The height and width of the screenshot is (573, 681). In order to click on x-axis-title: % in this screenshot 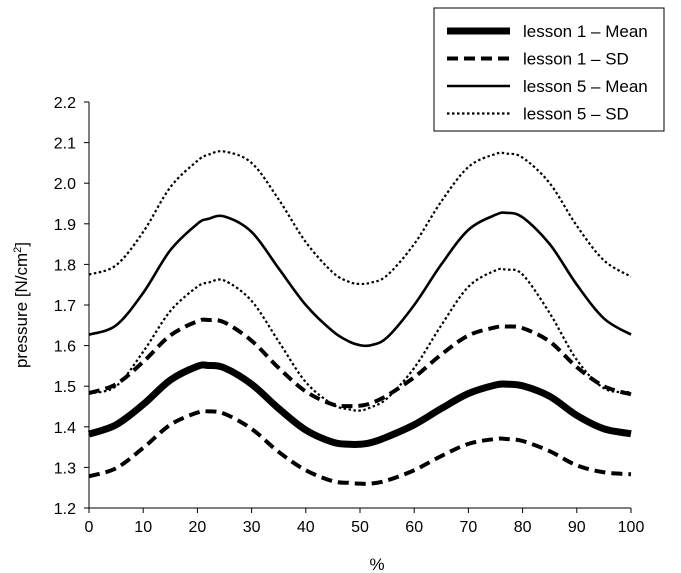, I will do `click(376, 564)`.